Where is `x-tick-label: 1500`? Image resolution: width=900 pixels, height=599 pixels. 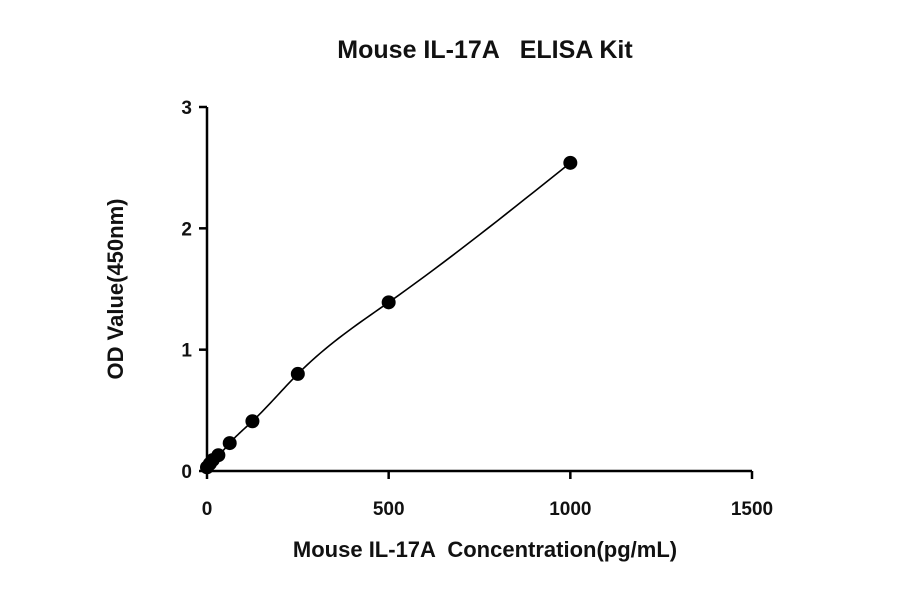 x-tick-label: 1500 is located at coordinates (752, 509).